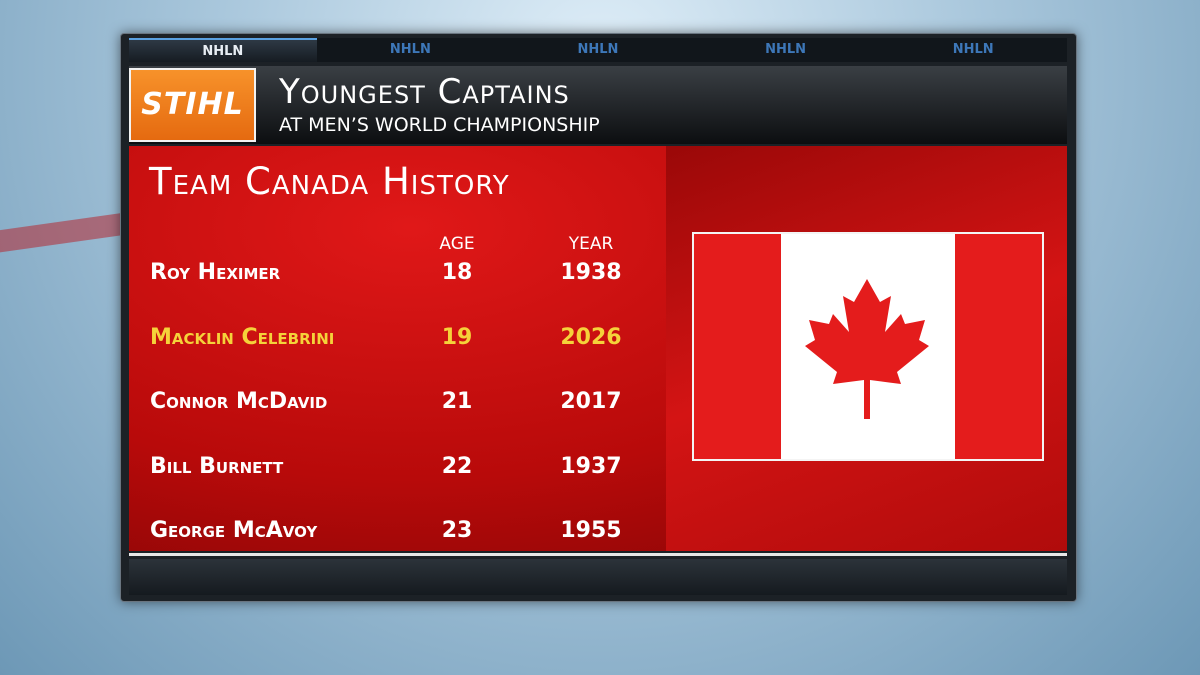 The height and width of the screenshot is (675, 1200). I want to click on age: 18, so click(457, 272).